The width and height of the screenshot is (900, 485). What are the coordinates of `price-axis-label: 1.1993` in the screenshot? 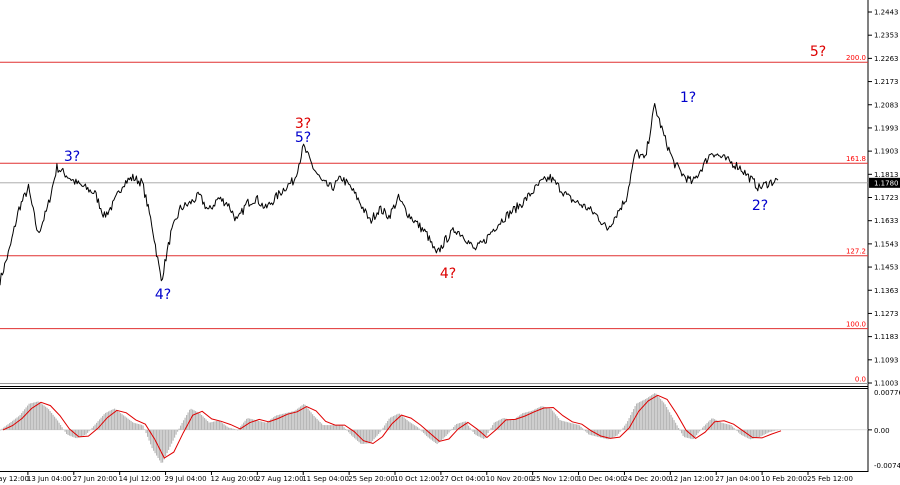 It's located at (886, 128).